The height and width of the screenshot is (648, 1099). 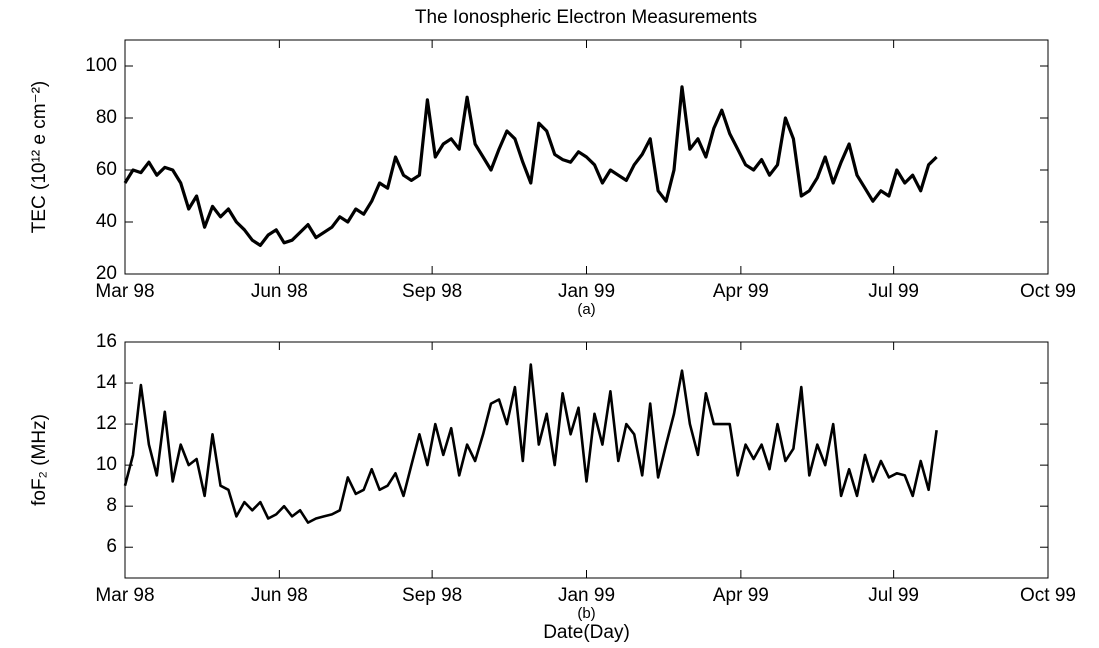 I want to click on y-axis-label: TEC (10¹² e cm⁻²), so click(x=39, y=157).